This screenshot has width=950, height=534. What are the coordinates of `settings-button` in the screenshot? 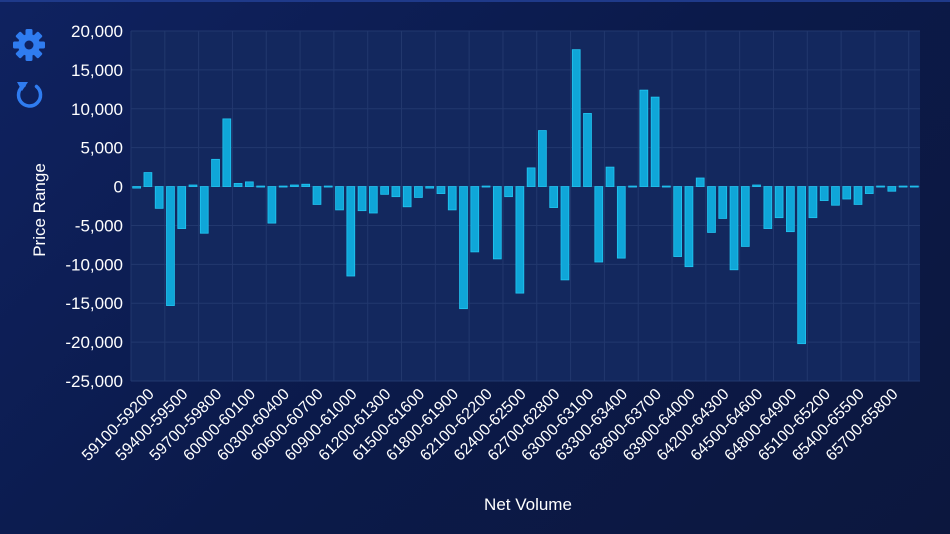 It's located at (29, 45).